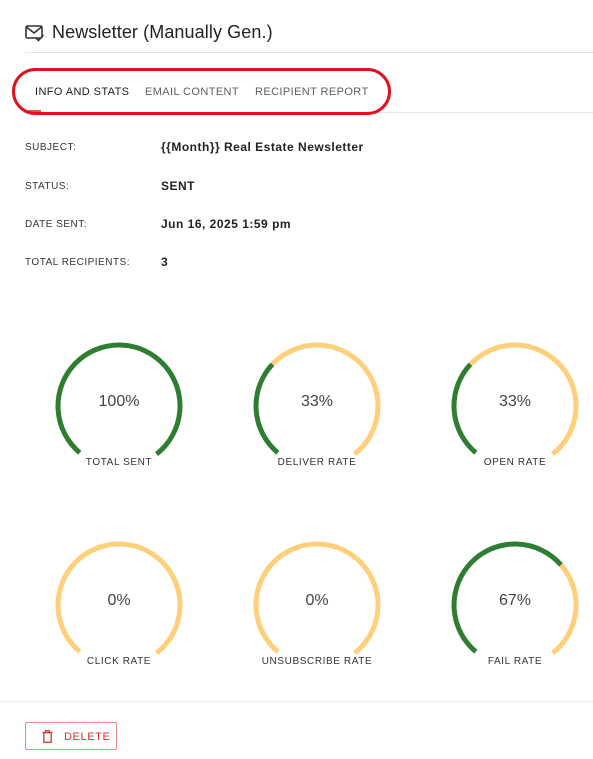  I want to click on stat-gauge-unsubscribe-rate: 0% UNSUBSCRIBE RATE, so click(317, 614).